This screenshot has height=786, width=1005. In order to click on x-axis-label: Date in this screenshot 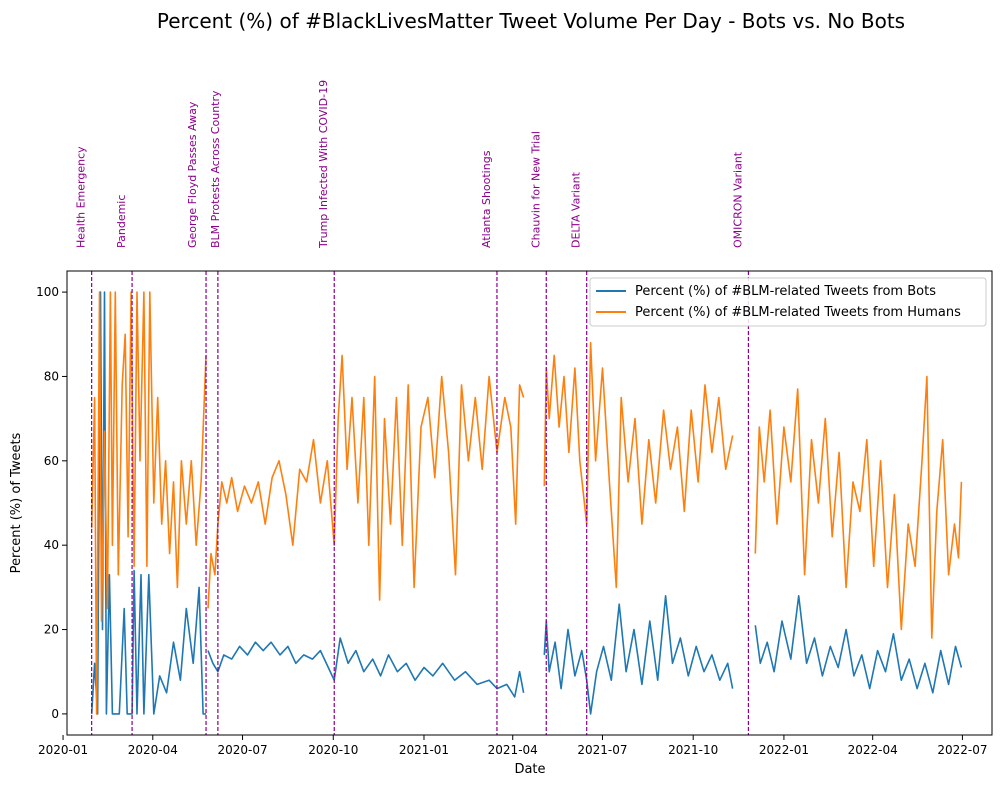, I will do `click(529, 769)`.